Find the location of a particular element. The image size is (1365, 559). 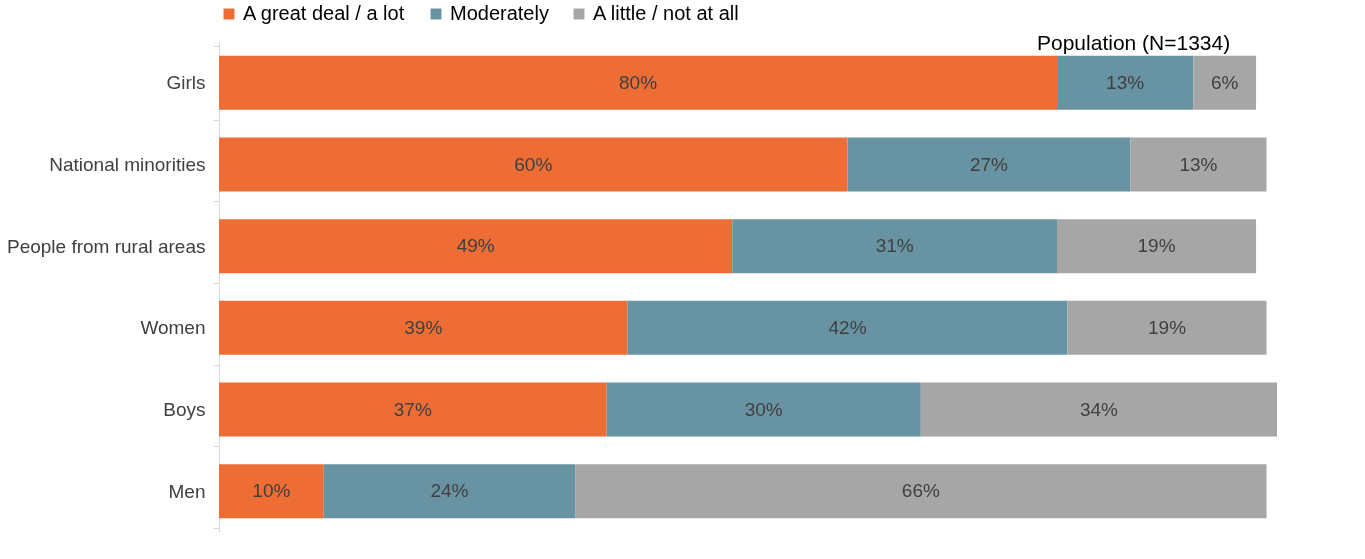

data-label: 31% is located at coordinates (894, 246).